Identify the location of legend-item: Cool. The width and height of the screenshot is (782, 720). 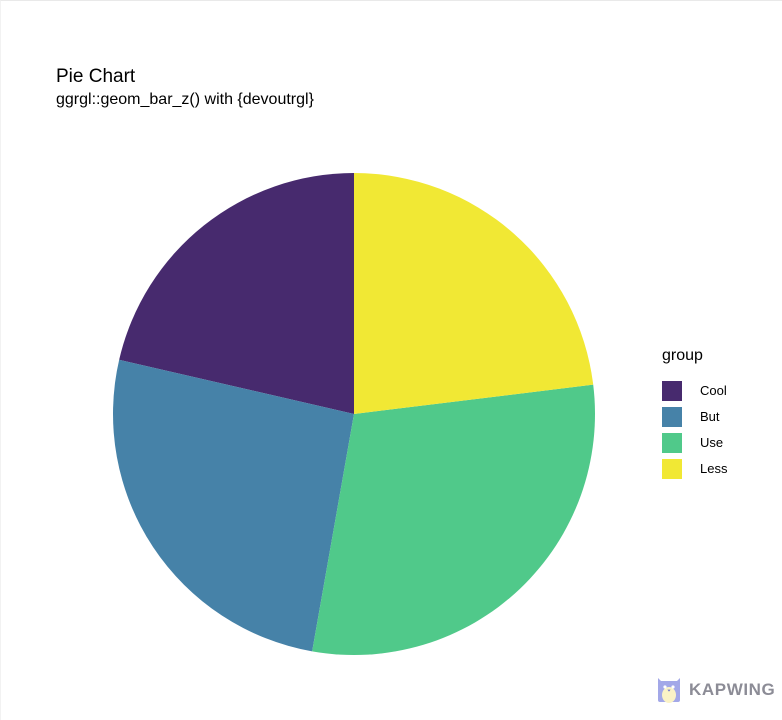
(719, 391).